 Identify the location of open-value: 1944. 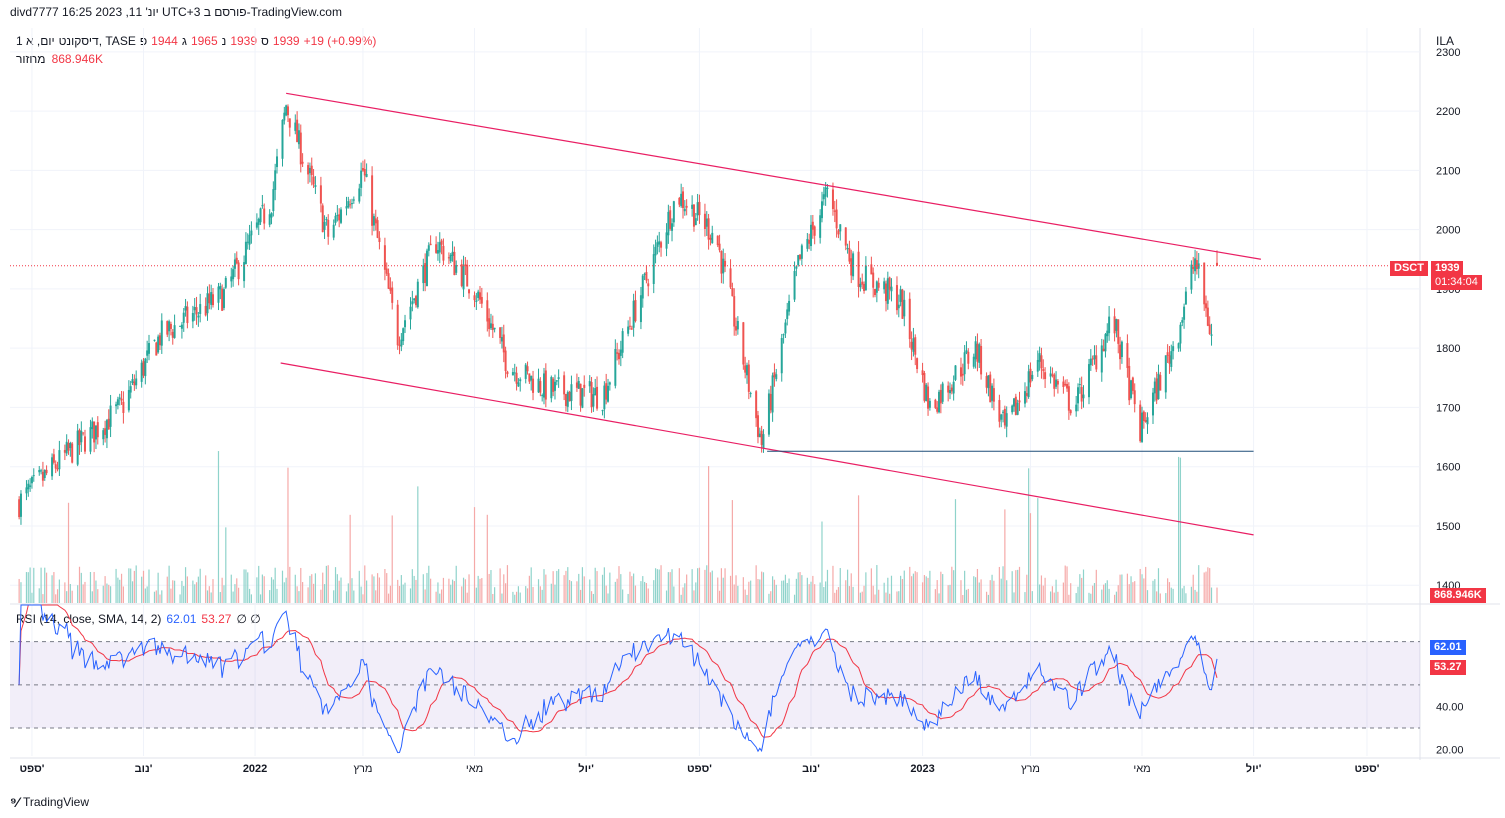
(164, 41).